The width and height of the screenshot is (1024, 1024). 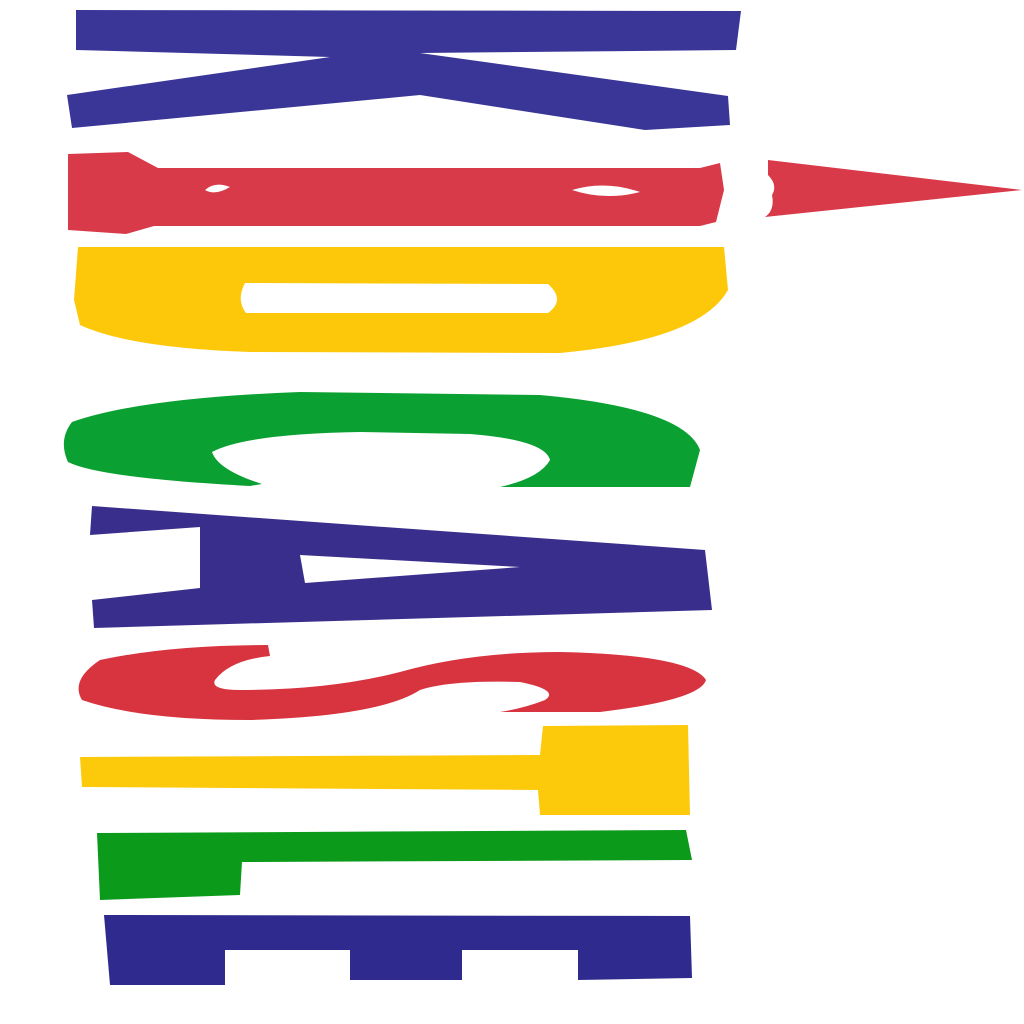 What do you see at coordinates (392, 682) in the screenshot?
I see `letter-s` at bounding box center [392, 682].